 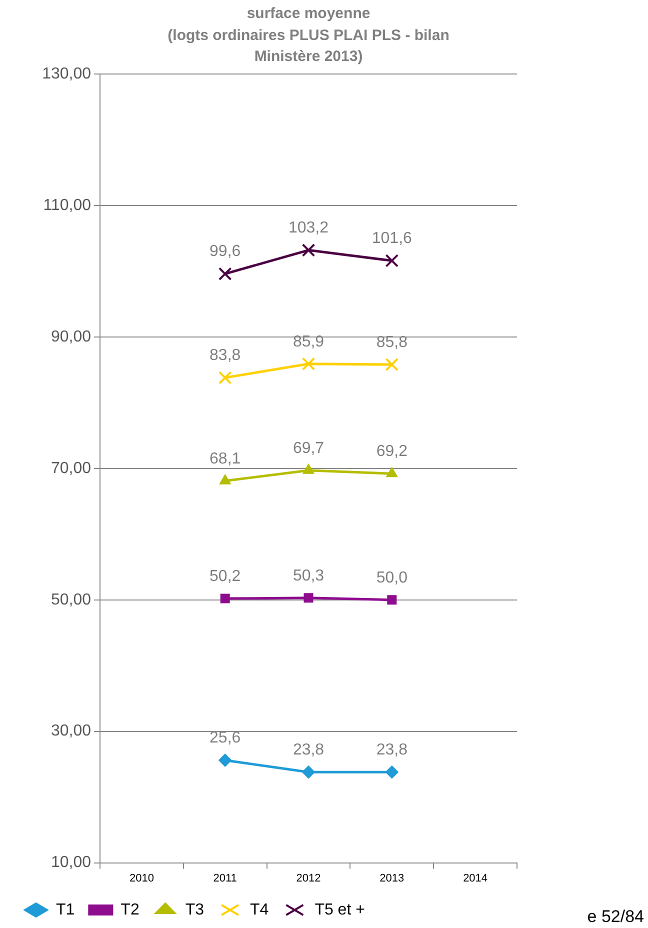 What do you see at coordinates (615, 916) in the screenshot?
I see `text: e 52/84` at bounding box center [615, 916].